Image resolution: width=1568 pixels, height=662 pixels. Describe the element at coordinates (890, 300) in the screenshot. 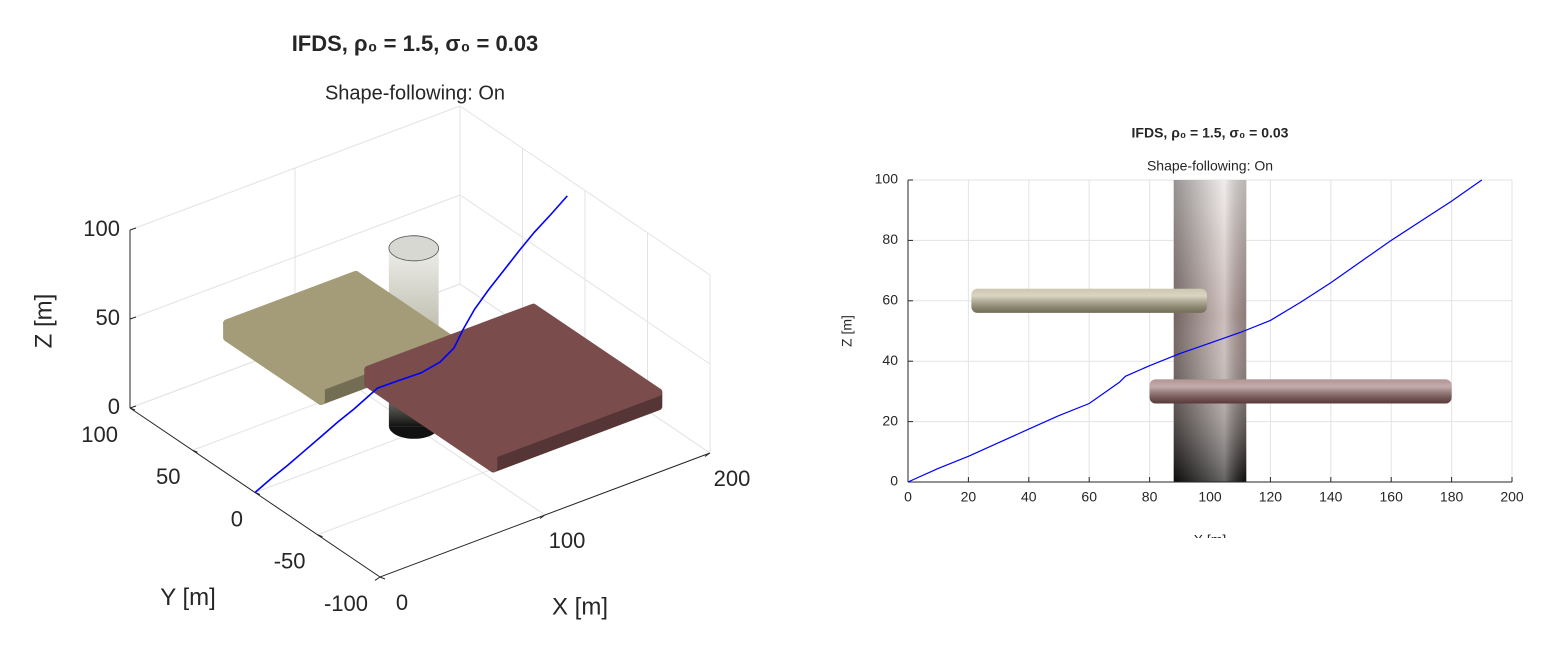

I see `y-tick-label: 60` at that location.